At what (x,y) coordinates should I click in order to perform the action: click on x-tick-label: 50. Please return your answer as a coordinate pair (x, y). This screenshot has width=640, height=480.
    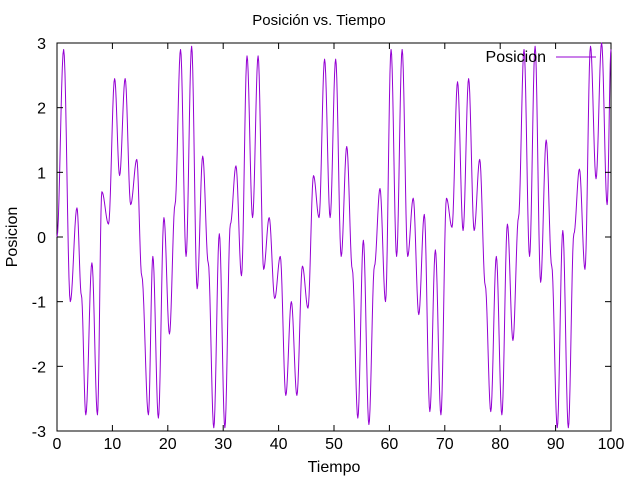
    Looking at the image, I should click on (334, 444).